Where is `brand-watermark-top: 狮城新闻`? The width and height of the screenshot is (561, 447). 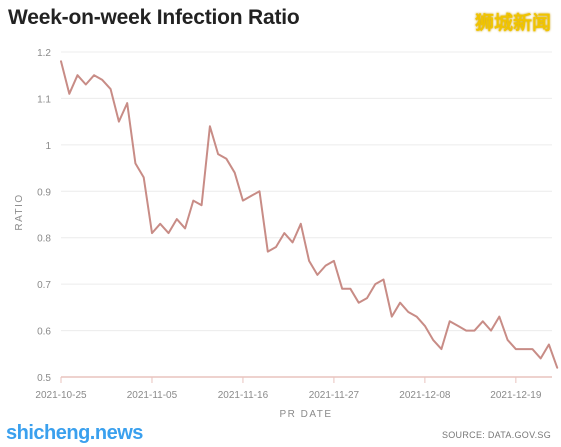
brand-watermark-top: 狮城新闻 is located at coordinates (512, 23).